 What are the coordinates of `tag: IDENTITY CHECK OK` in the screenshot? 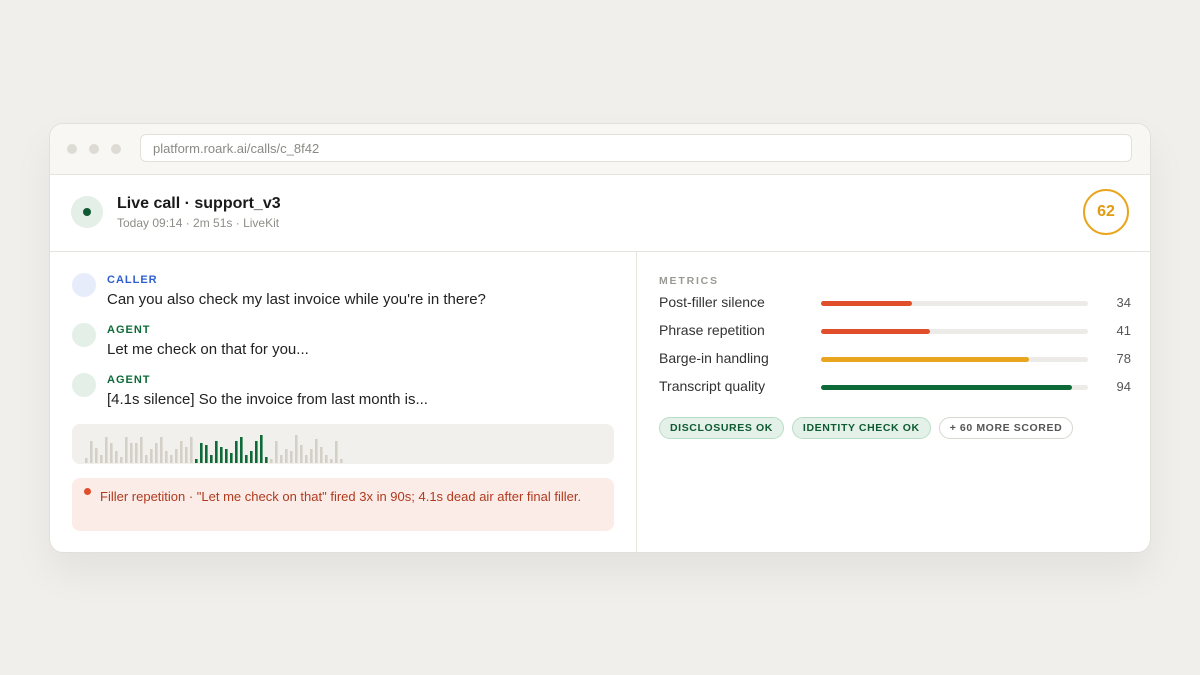 It's located at (861, 428).